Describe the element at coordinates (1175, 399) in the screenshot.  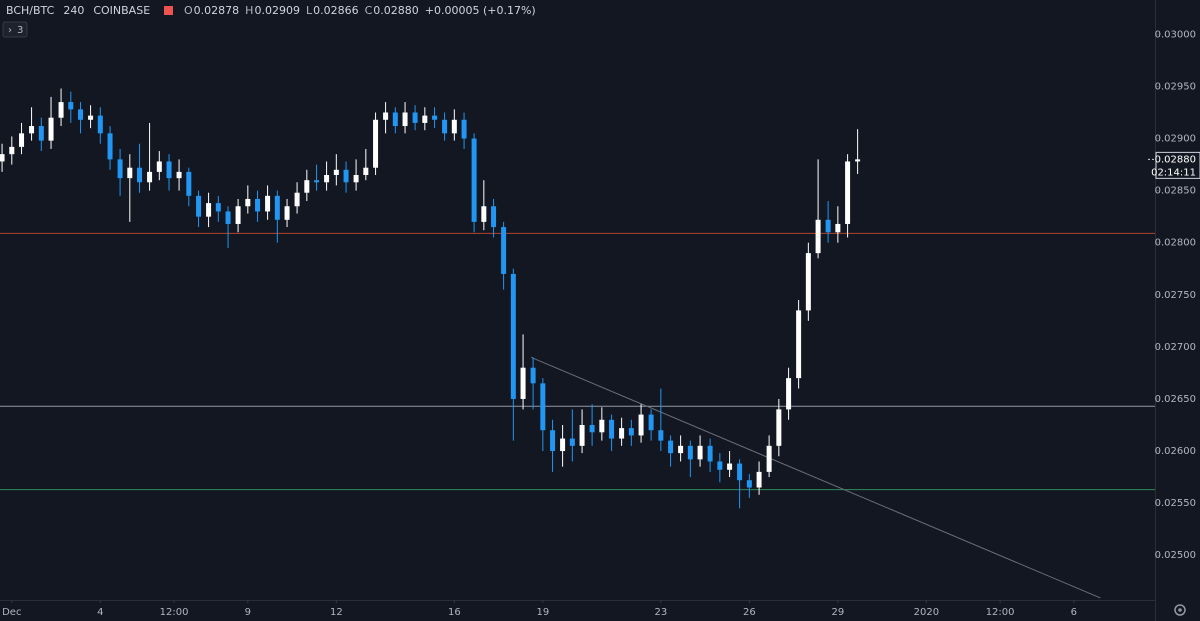
I see `y-tick-label: 0.02650` at that location.